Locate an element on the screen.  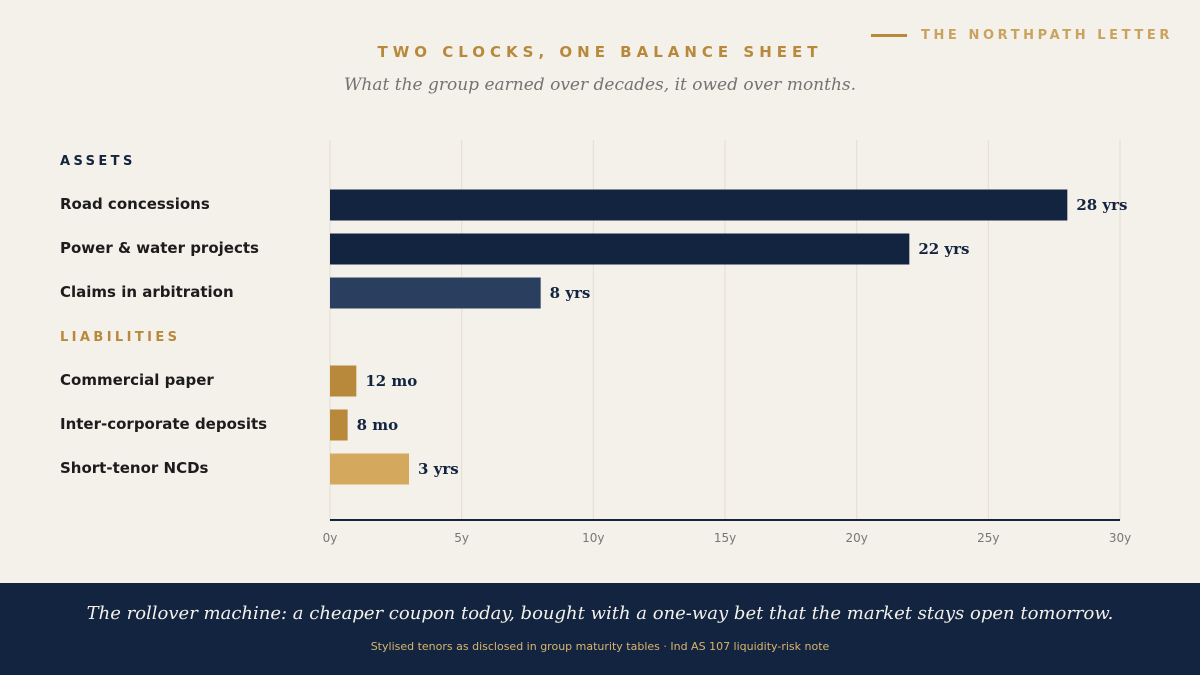
x-tick-label: 10y is located at coordinates (593, 538).